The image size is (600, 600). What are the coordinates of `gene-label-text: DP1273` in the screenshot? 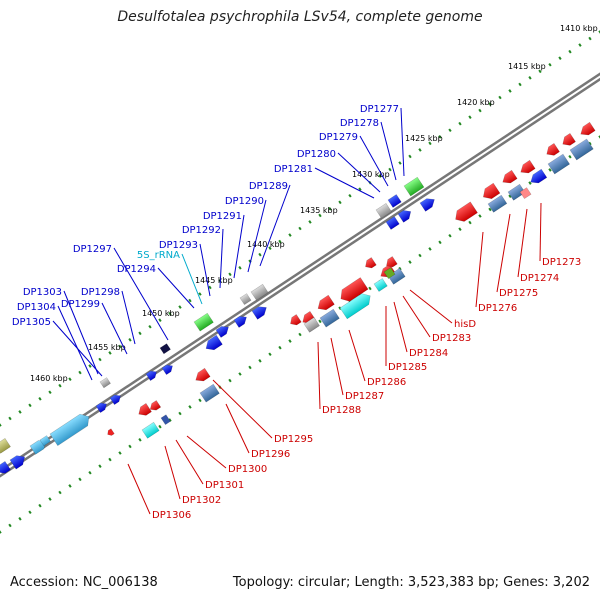 It's located at (561, 262).